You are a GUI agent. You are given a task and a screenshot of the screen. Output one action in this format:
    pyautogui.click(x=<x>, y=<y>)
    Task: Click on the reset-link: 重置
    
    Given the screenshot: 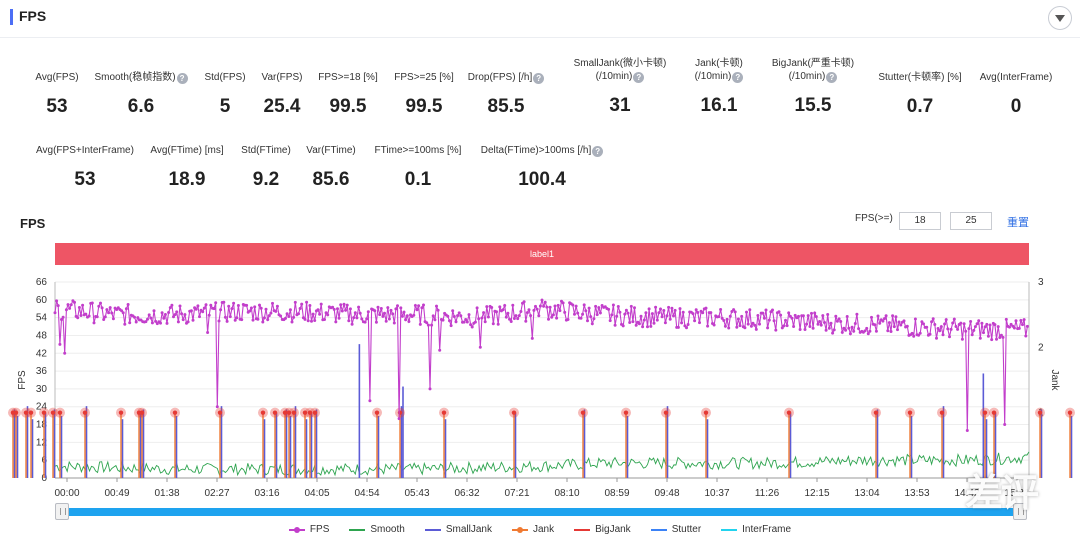 What is the action you would take?
    pyautogui.click(x=1018, y=223)
    